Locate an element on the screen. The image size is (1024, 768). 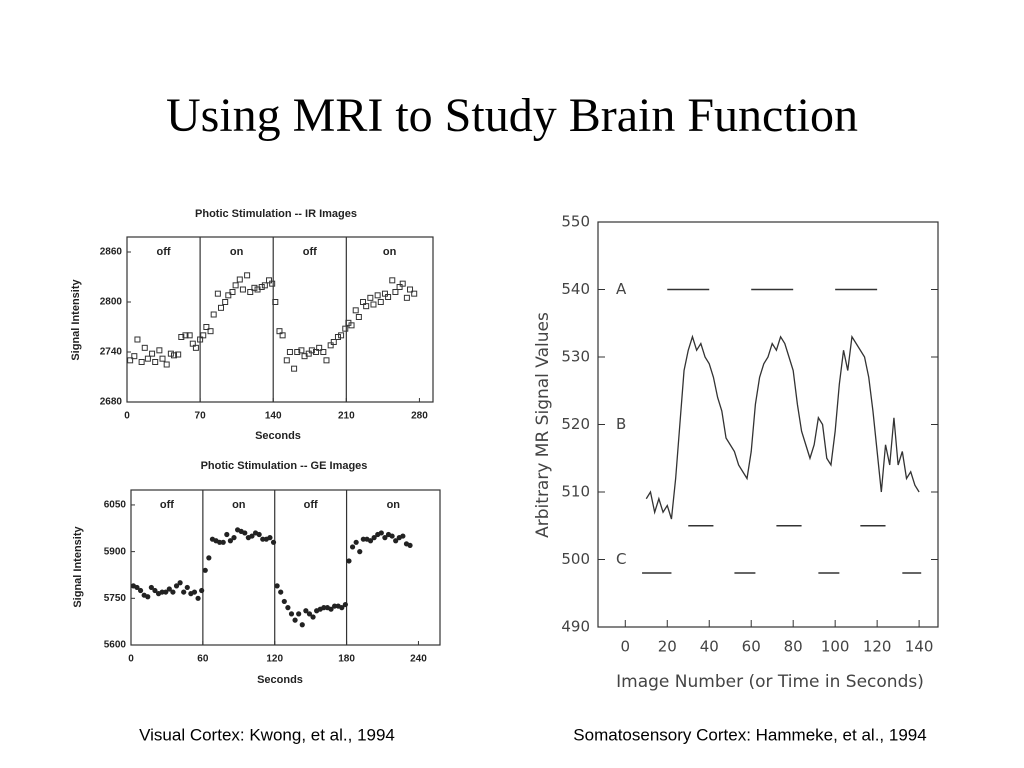
x-axis-label: Image Number (or Time in Seconds) is located at coordinates (770, 682).